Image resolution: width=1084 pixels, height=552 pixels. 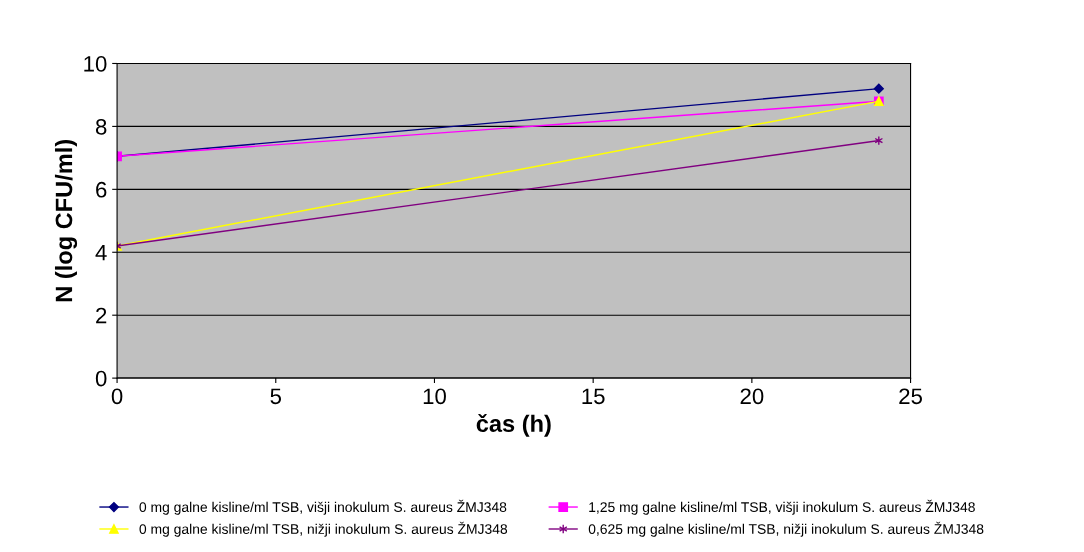 What do you see at coordinates (782, 507) in the screenshot?
I see `legend-label: 1,25 mg galne kisline/ml TSB, višji inokulum S. aureus ŽMJ348` at bounding box center [782, 507].